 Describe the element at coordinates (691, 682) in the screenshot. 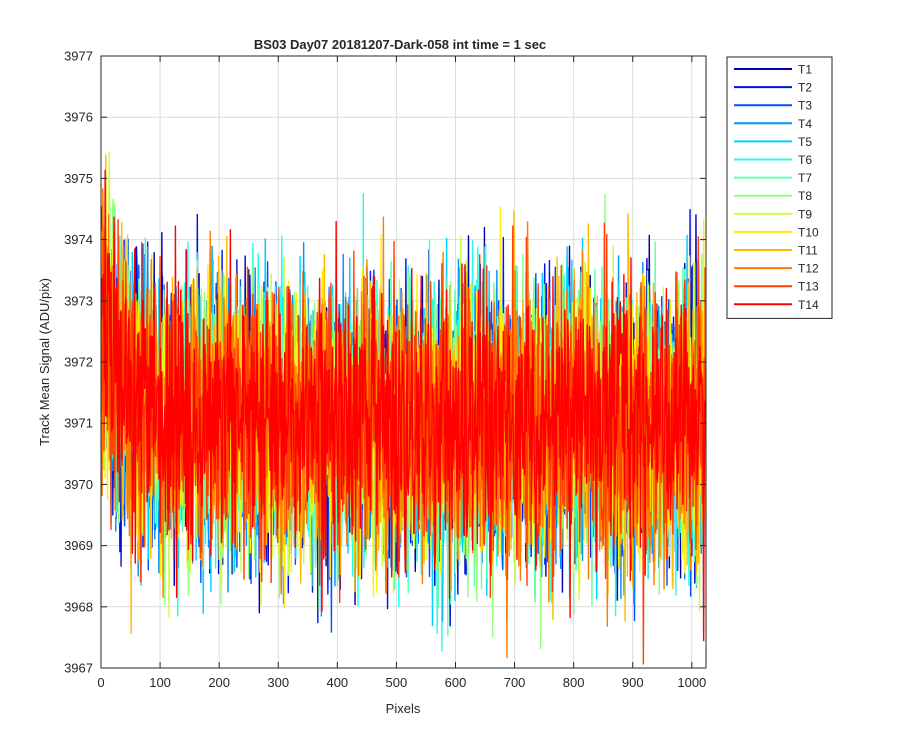

I see `x-tick-label: 1000` at that location.